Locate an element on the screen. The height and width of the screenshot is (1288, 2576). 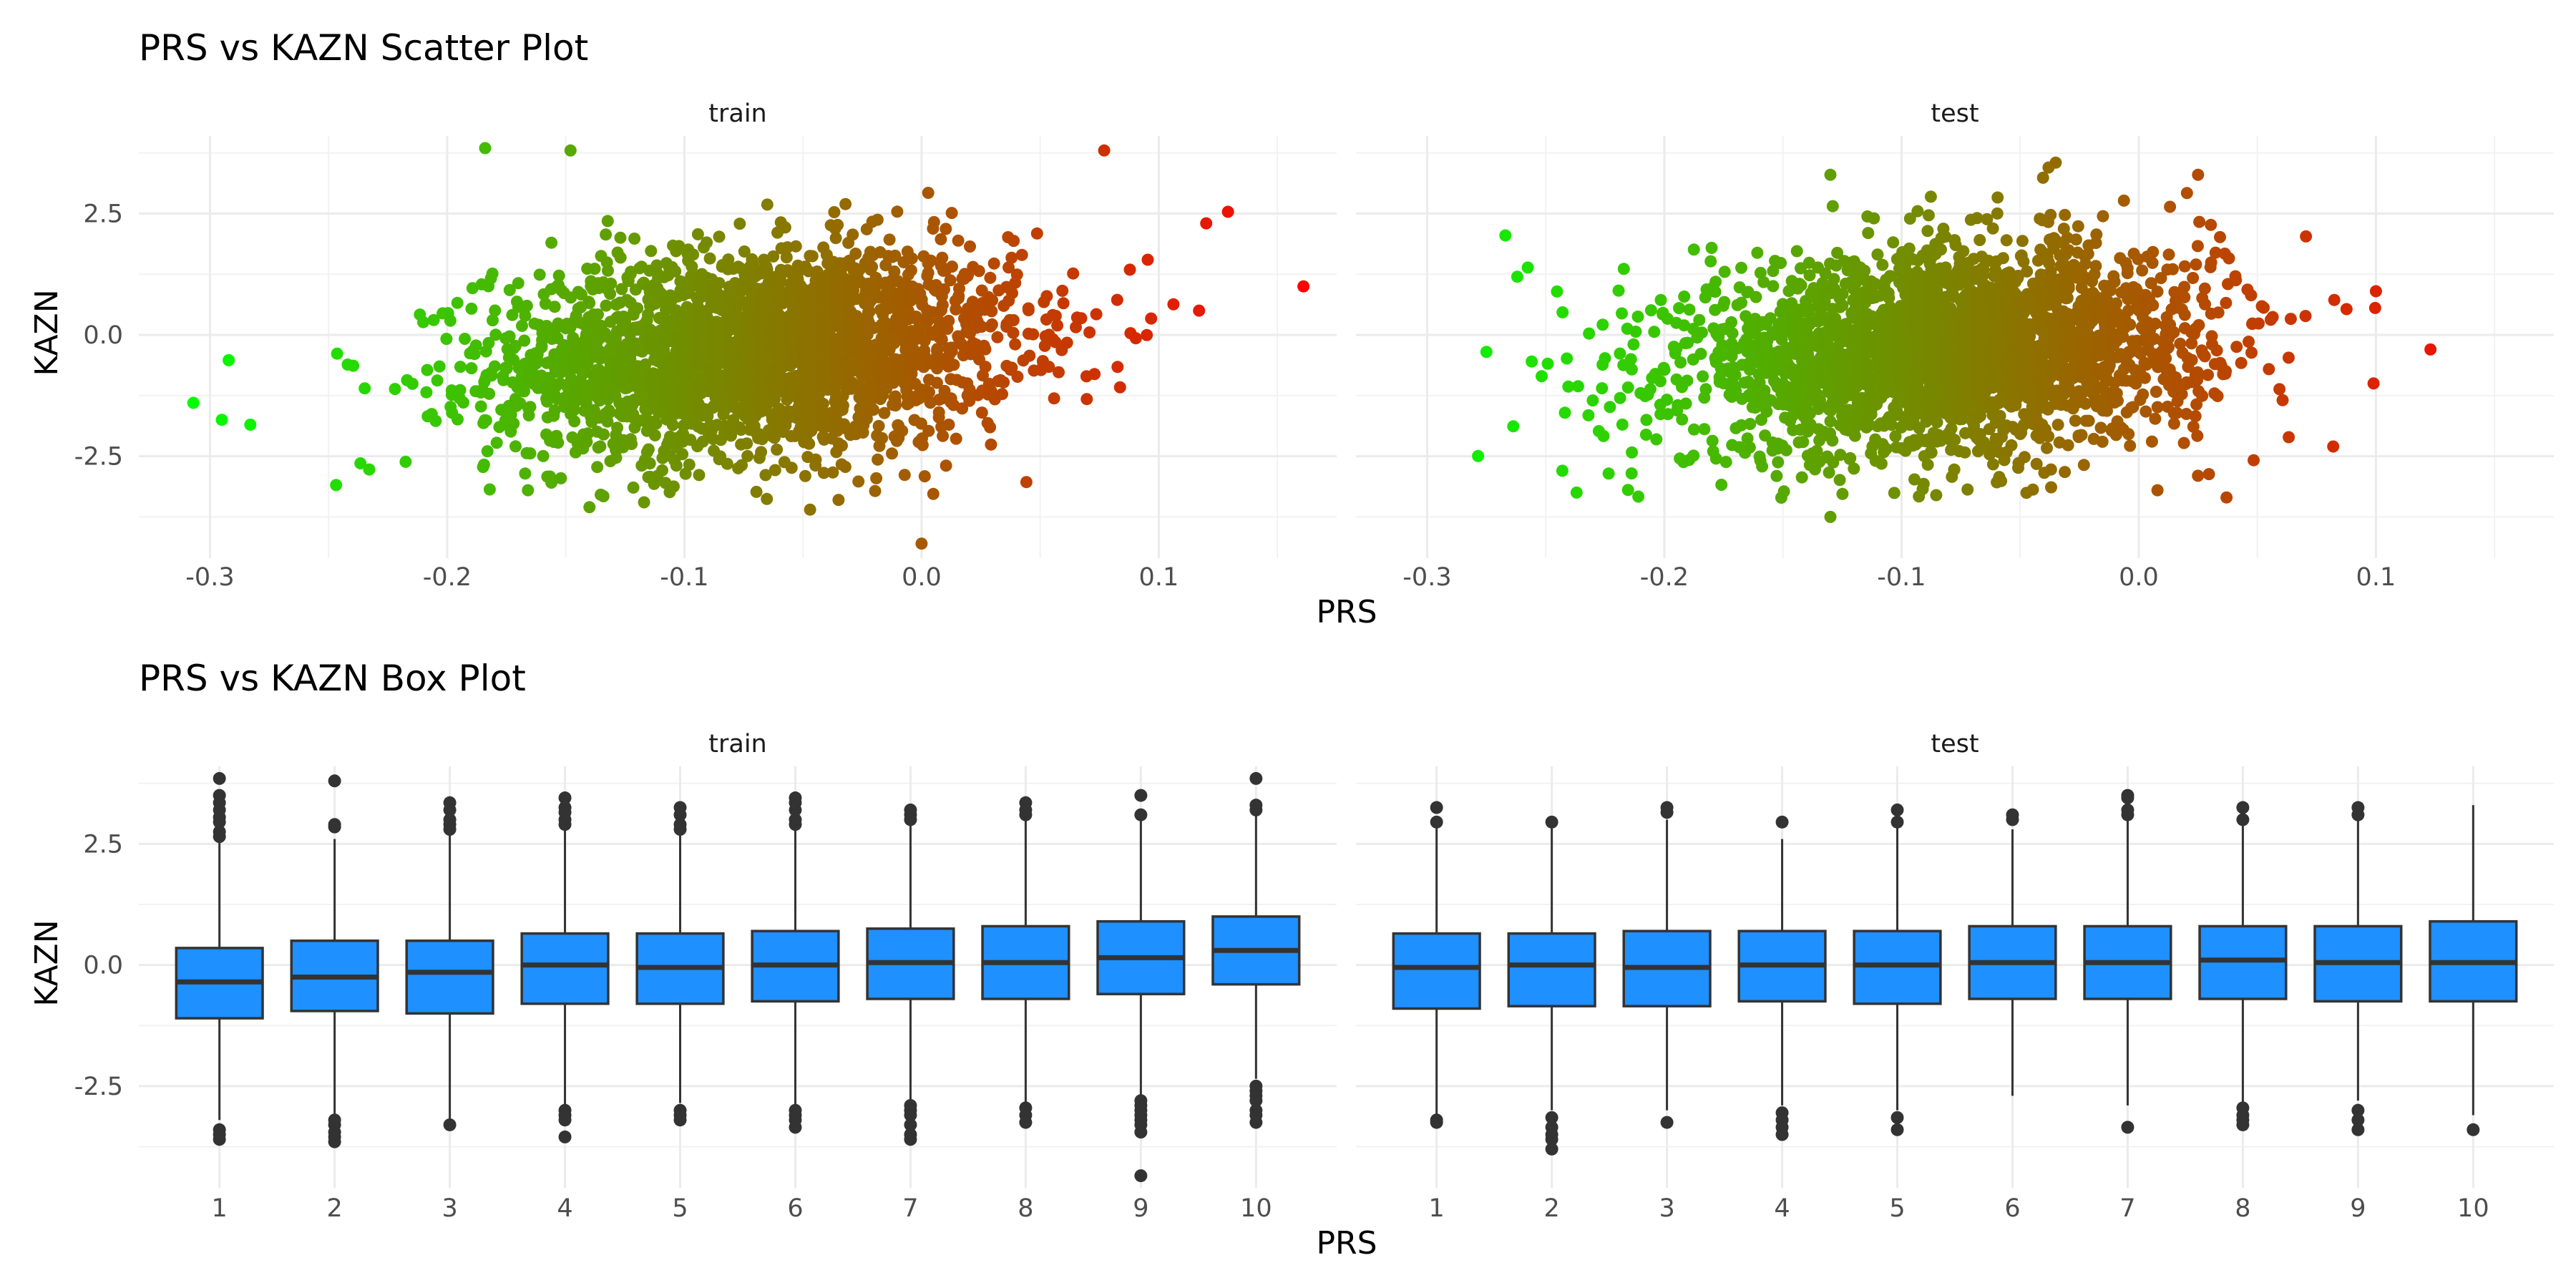
x-tick-label: -0.2 is located at coordinates (447, 577).